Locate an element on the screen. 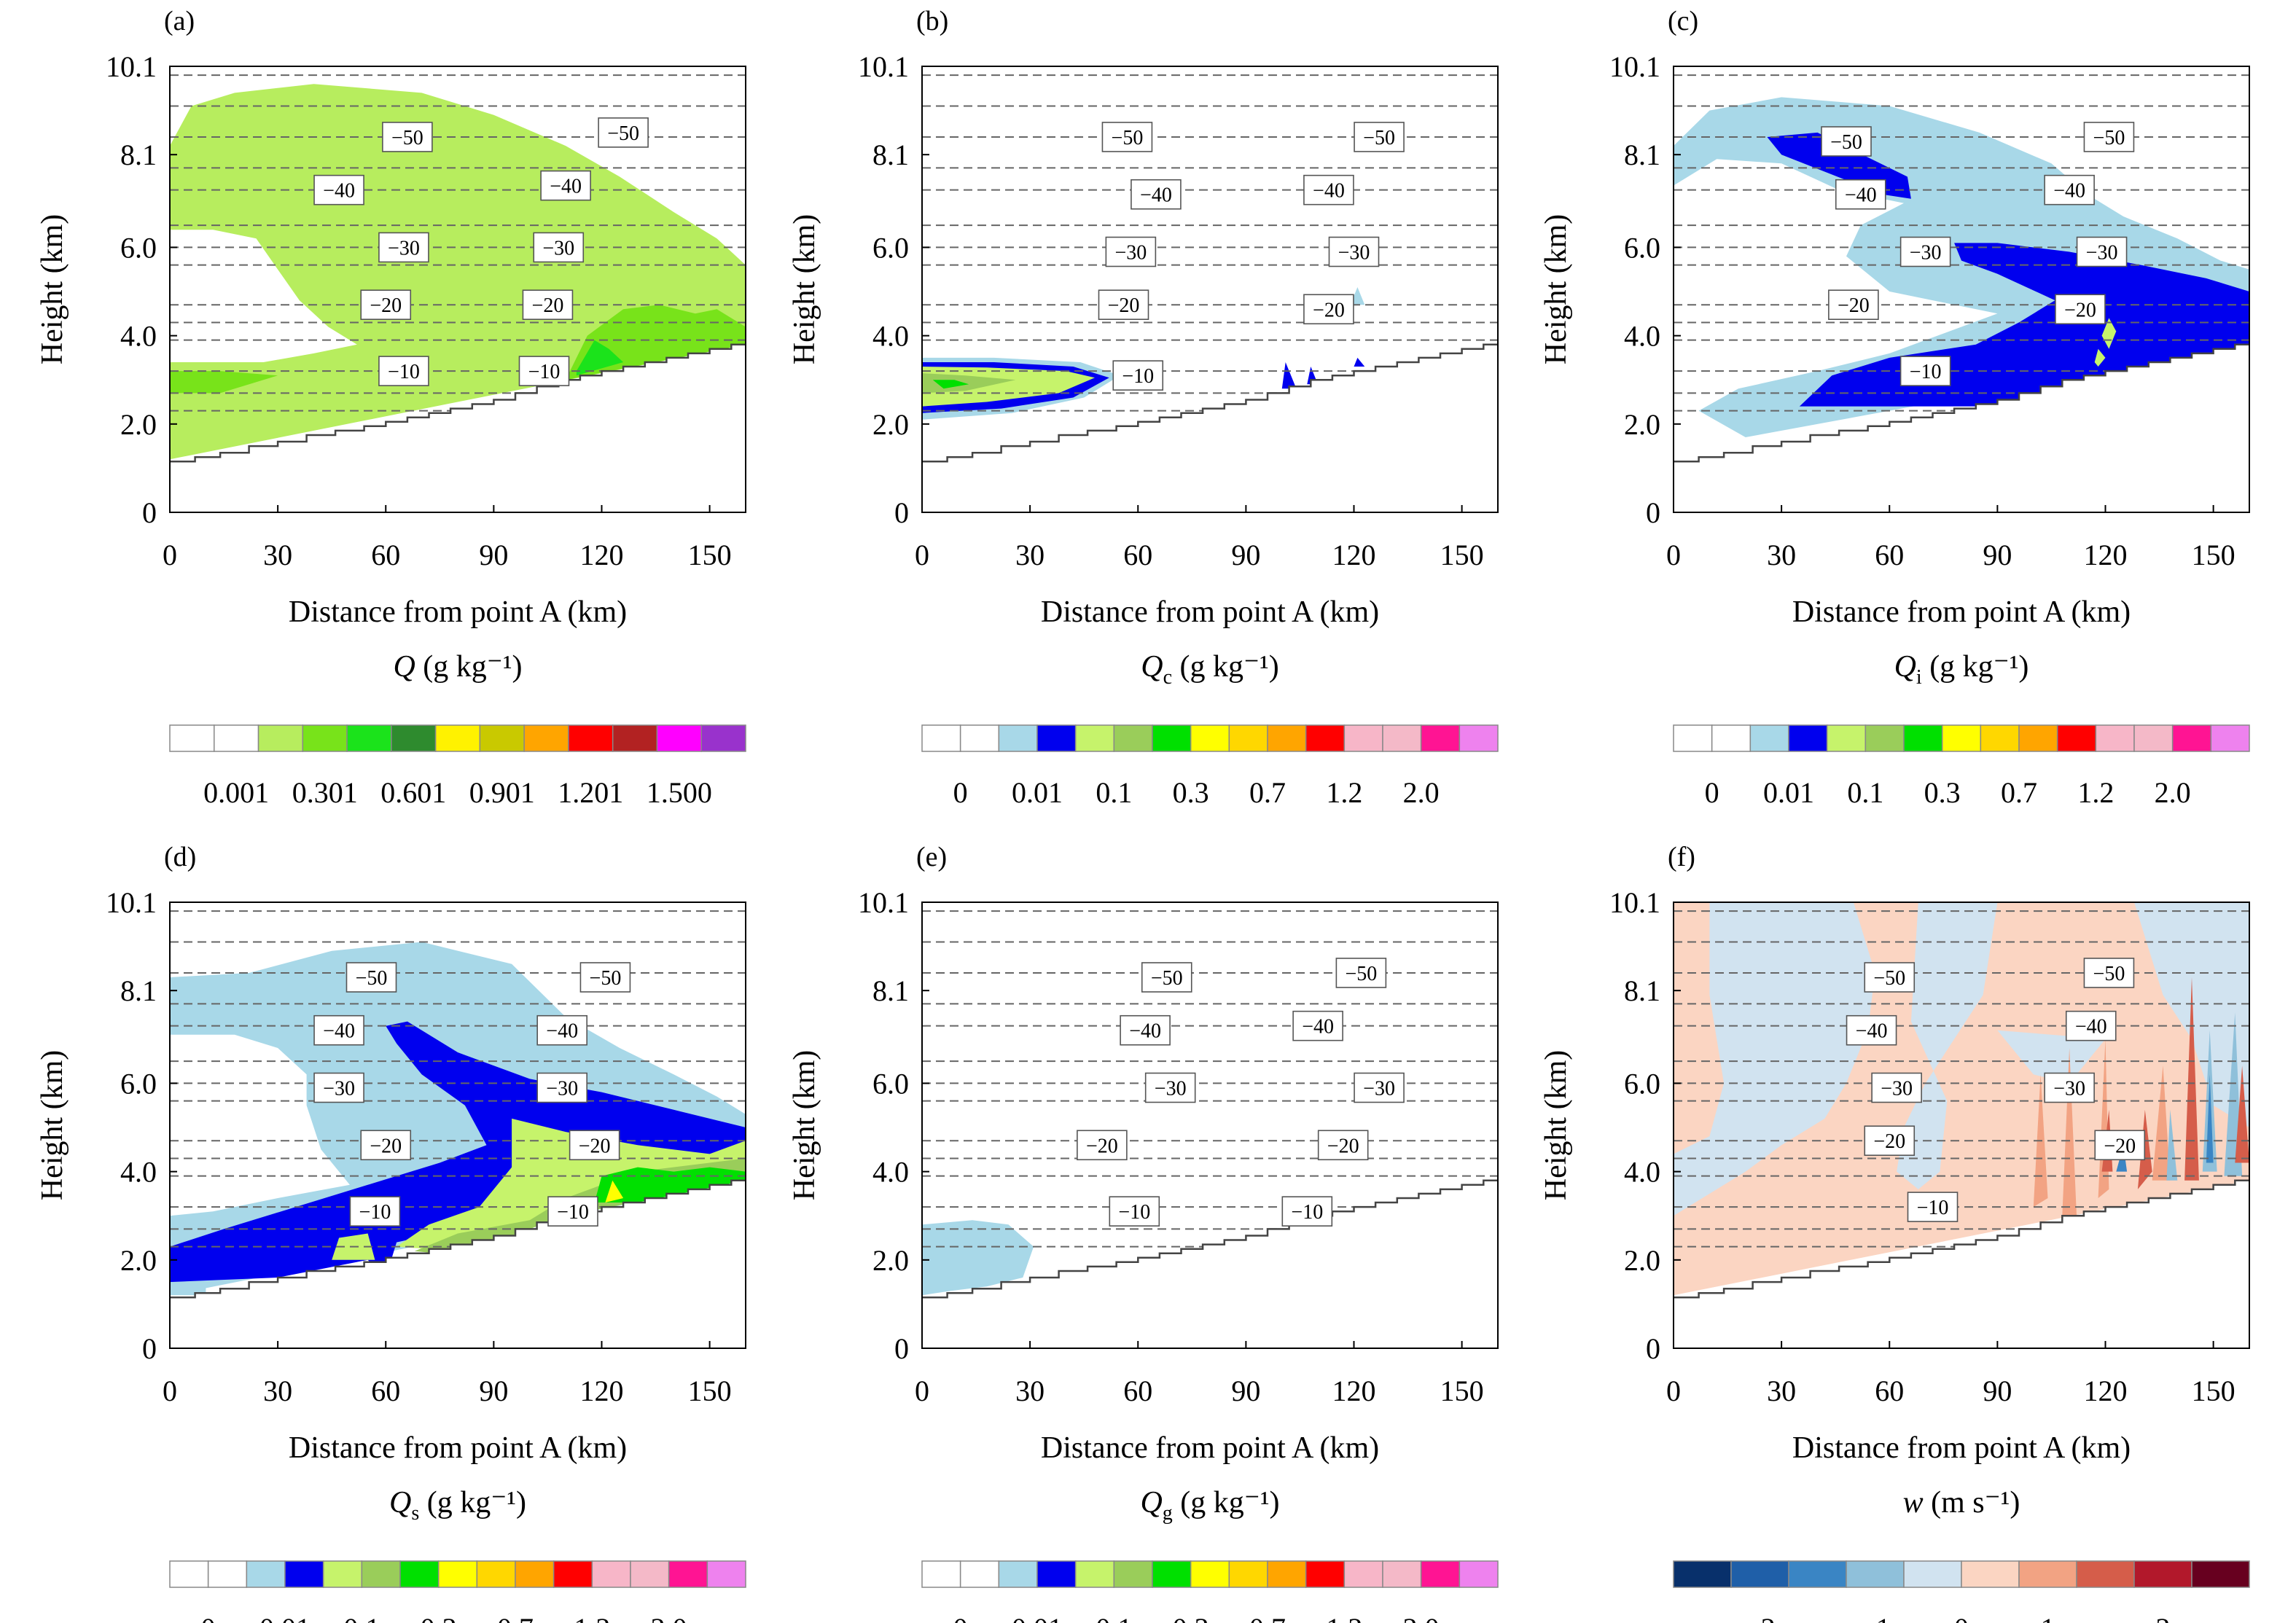  colorbar-title-subscript: g is located at coordinates (1168, 1513).